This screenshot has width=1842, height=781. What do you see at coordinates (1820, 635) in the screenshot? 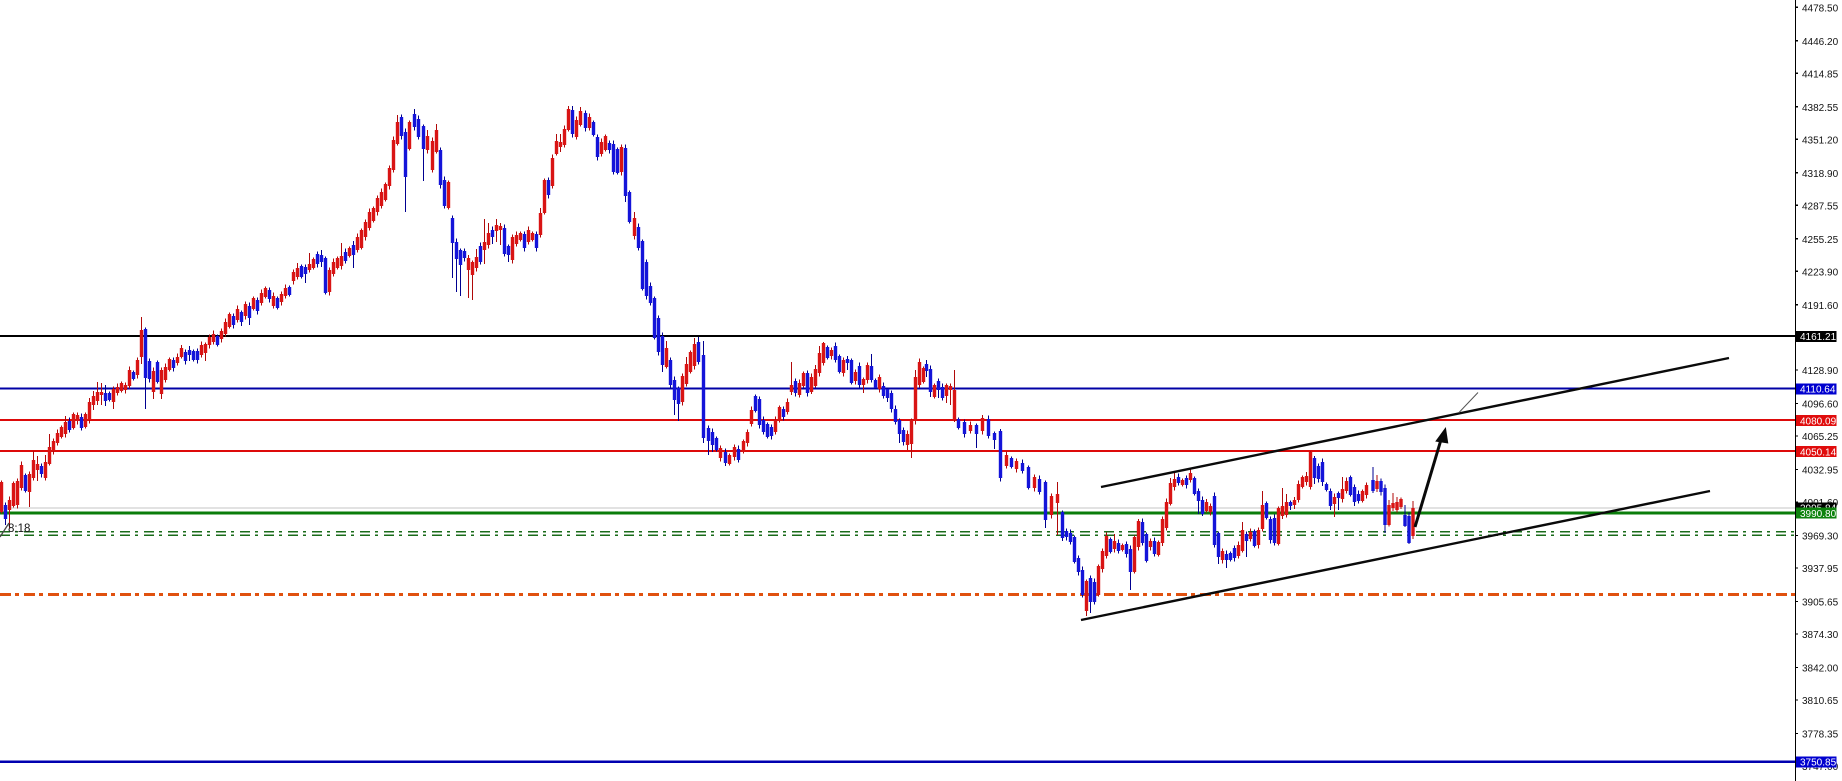
I see `svg-text: 3874.30` at bounding box center [1820, 635].